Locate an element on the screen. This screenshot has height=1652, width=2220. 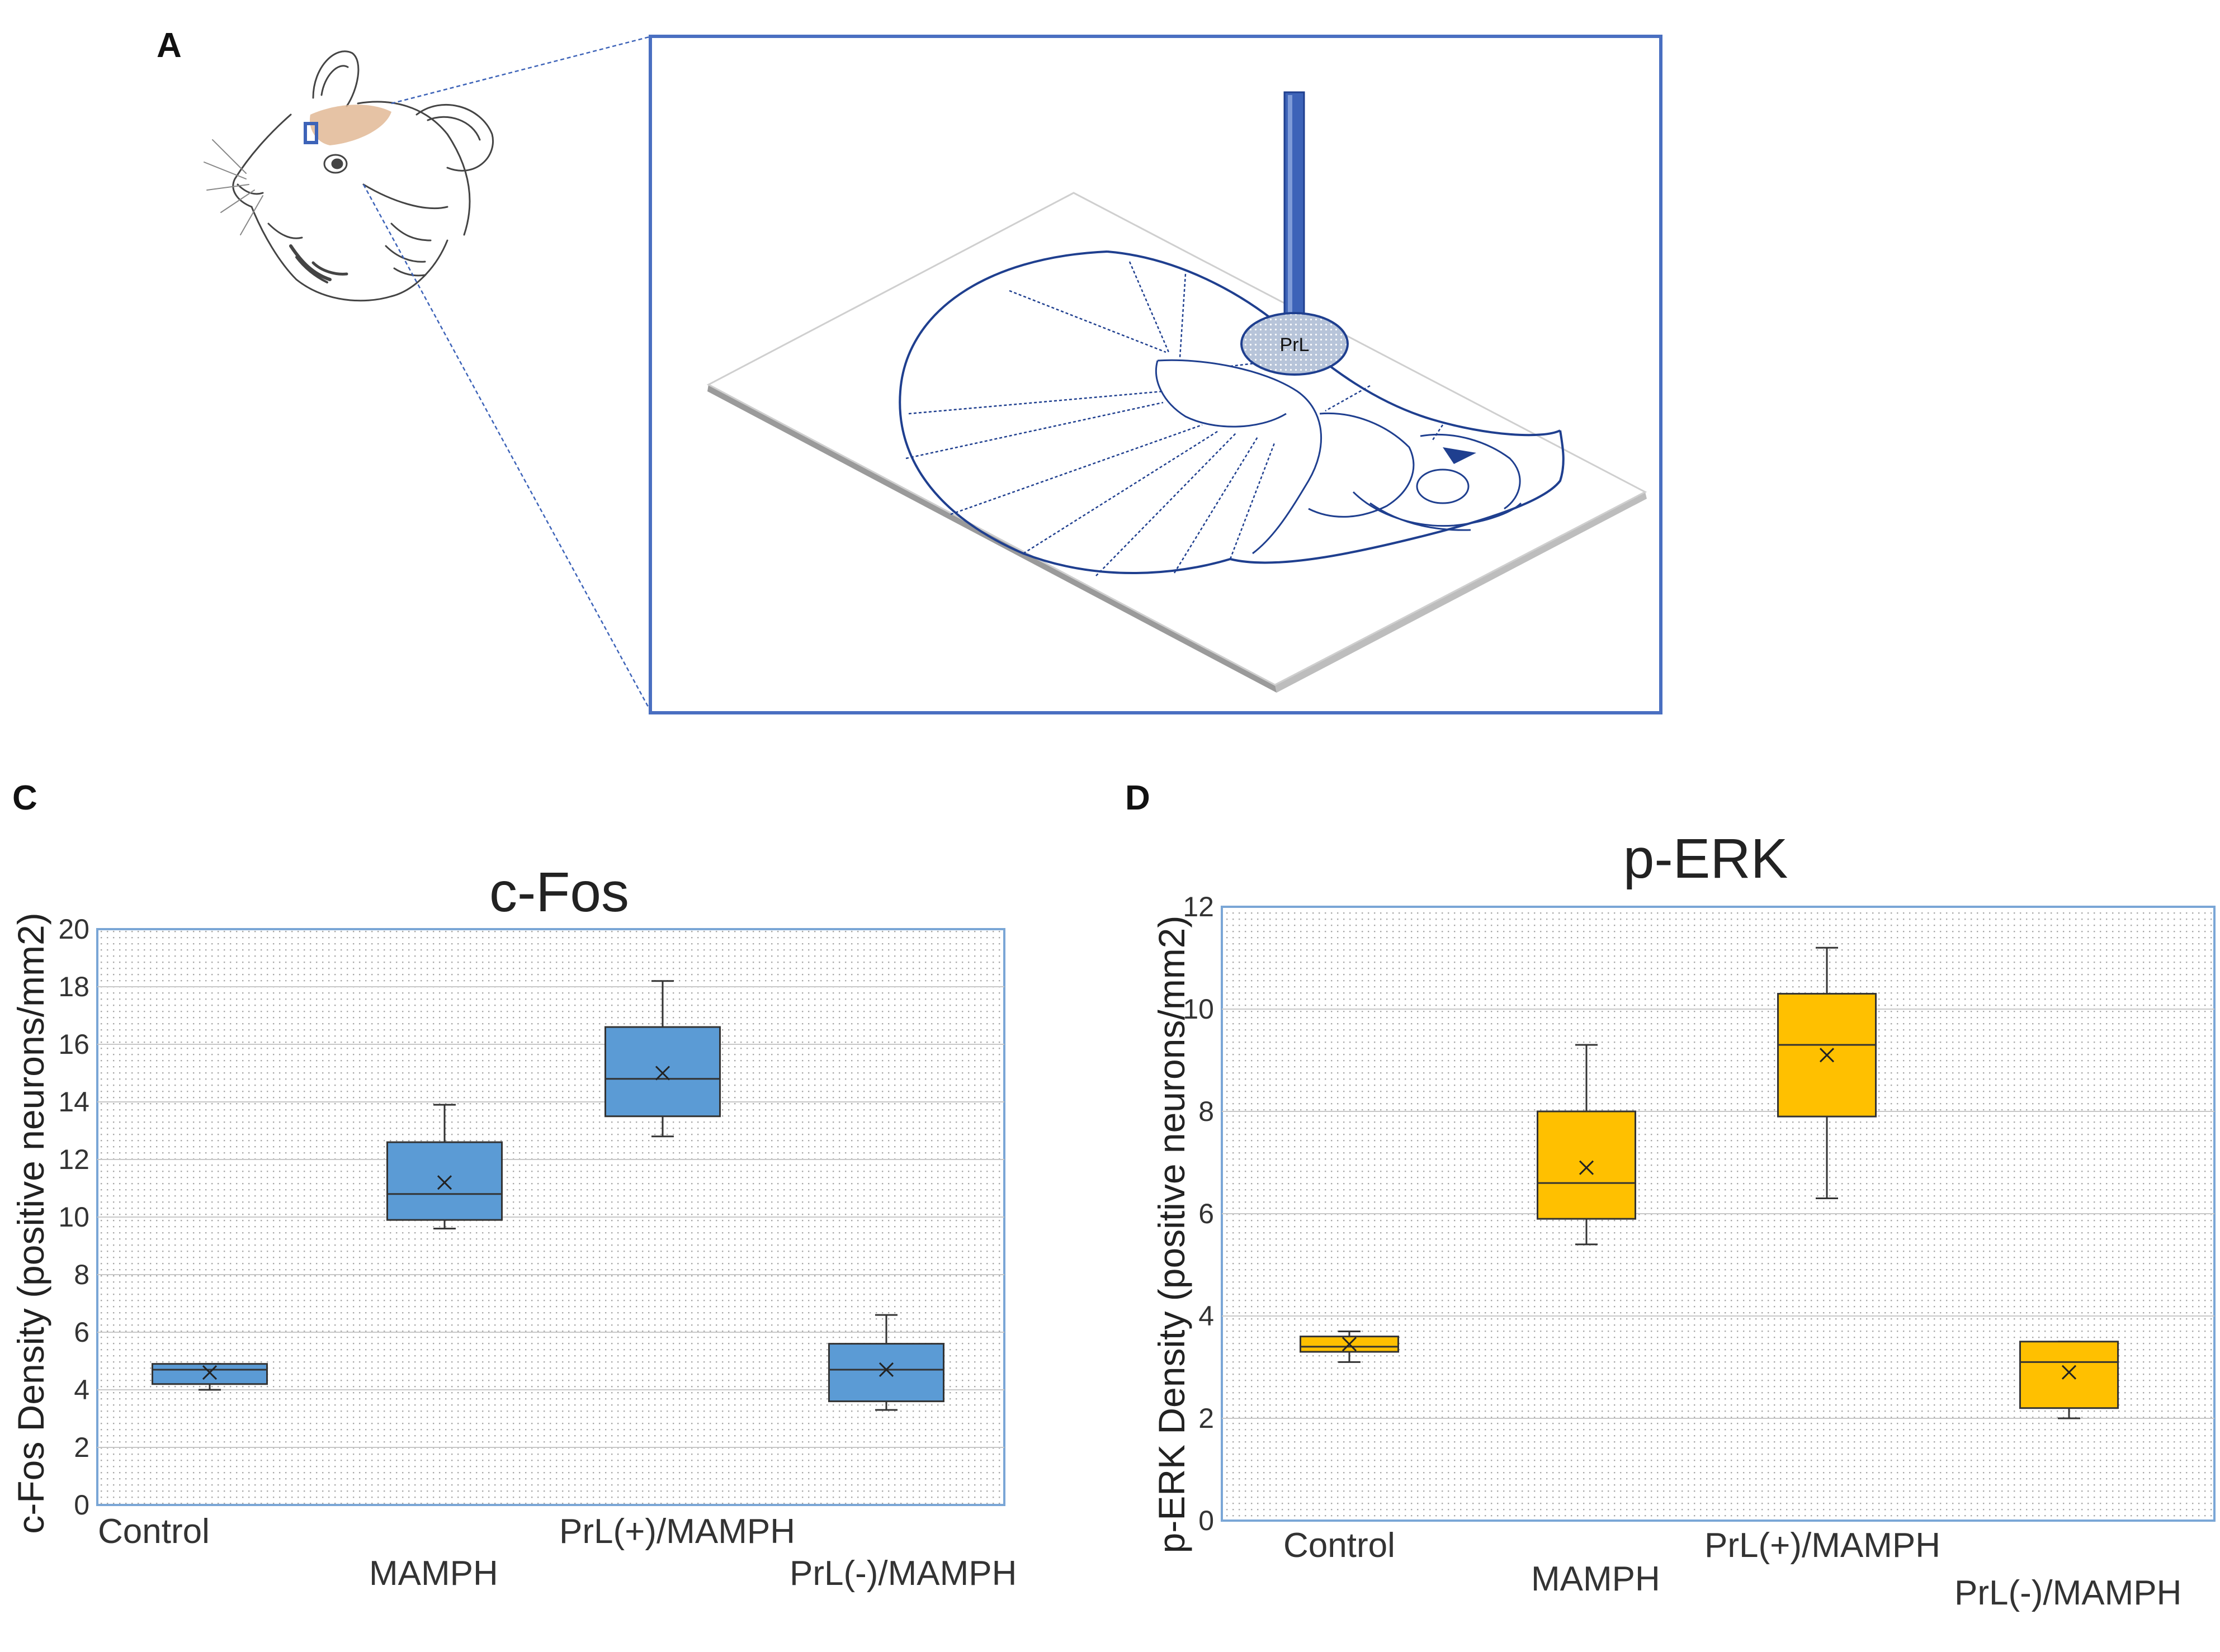
zoom-line-bottom is located at coordinates (507, 448).